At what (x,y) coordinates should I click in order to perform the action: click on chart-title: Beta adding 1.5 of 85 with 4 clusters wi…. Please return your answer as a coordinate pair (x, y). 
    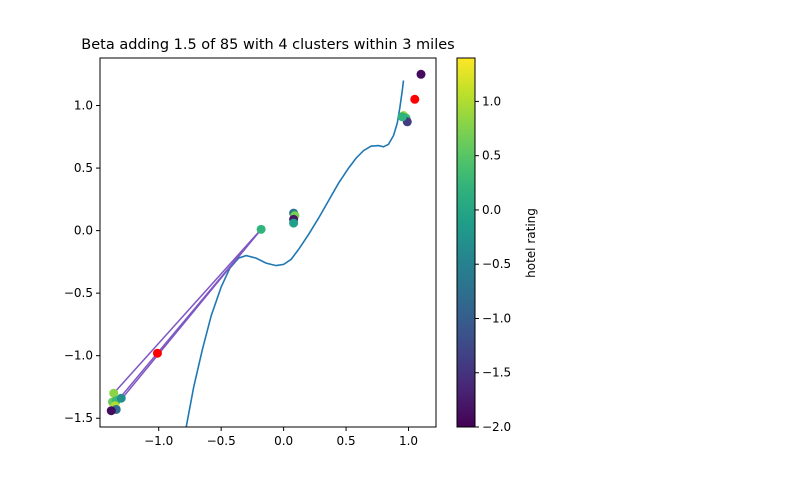
    Looking at the image, I should click on (267, 45).